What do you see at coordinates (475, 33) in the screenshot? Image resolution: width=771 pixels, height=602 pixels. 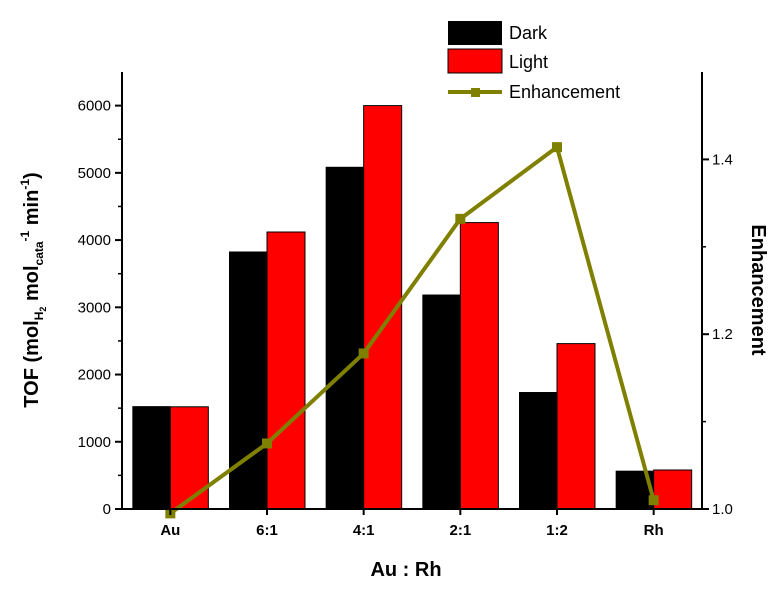 I see `legend-swatch-dark` at bounding box center [475, 33].